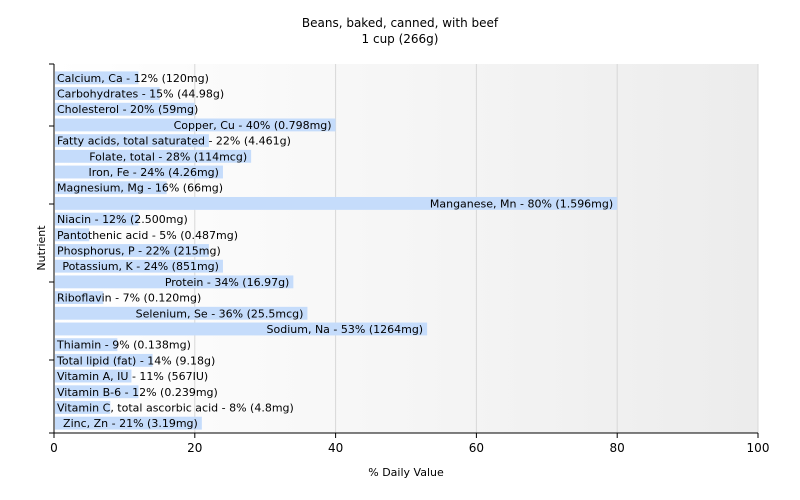  I want to click on bar-label: Pantothenic acid - 5% (0.487mg), so click(147, 235).